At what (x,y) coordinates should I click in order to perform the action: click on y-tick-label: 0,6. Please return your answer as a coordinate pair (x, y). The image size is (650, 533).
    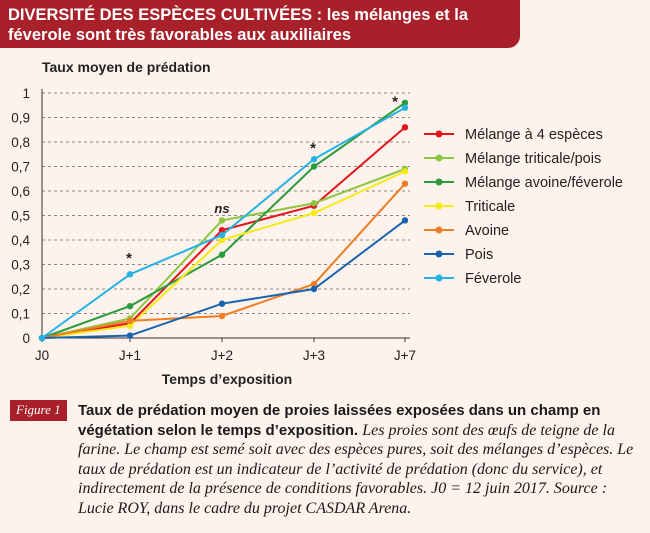
    Looking at the image, I should click on (20, 191).